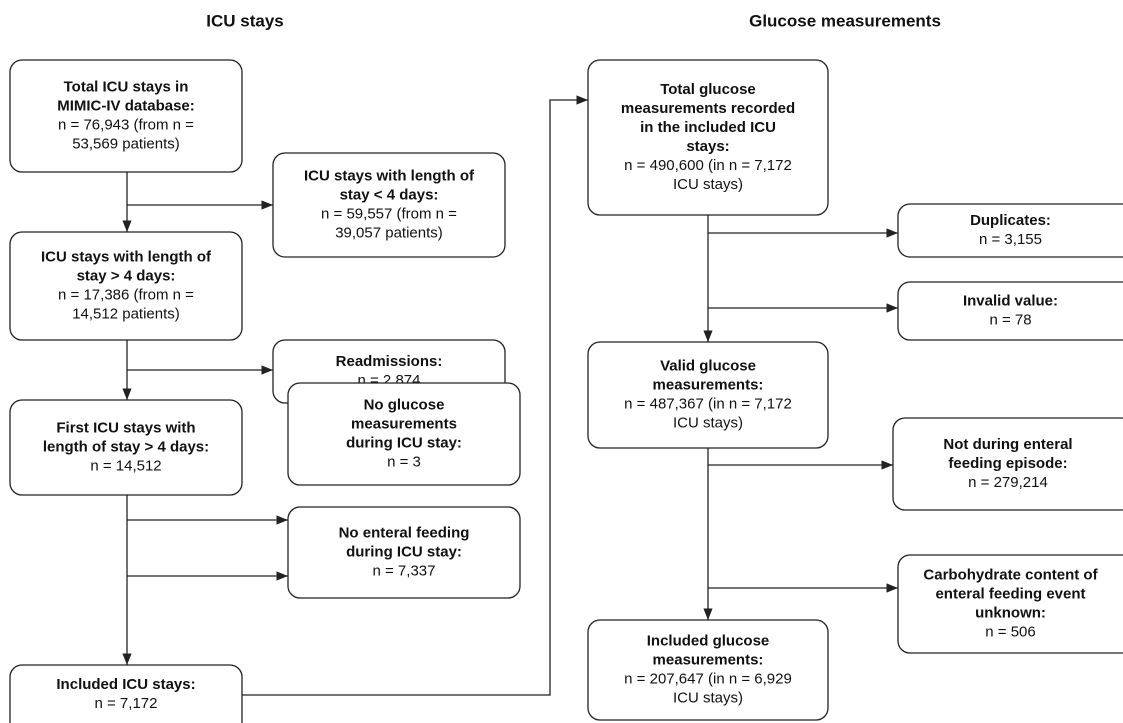 The image size is (1123, 723). Describe the element at coordinates (125, 465) in the screenshot. I see `node-count: n = 14,512` at that location.